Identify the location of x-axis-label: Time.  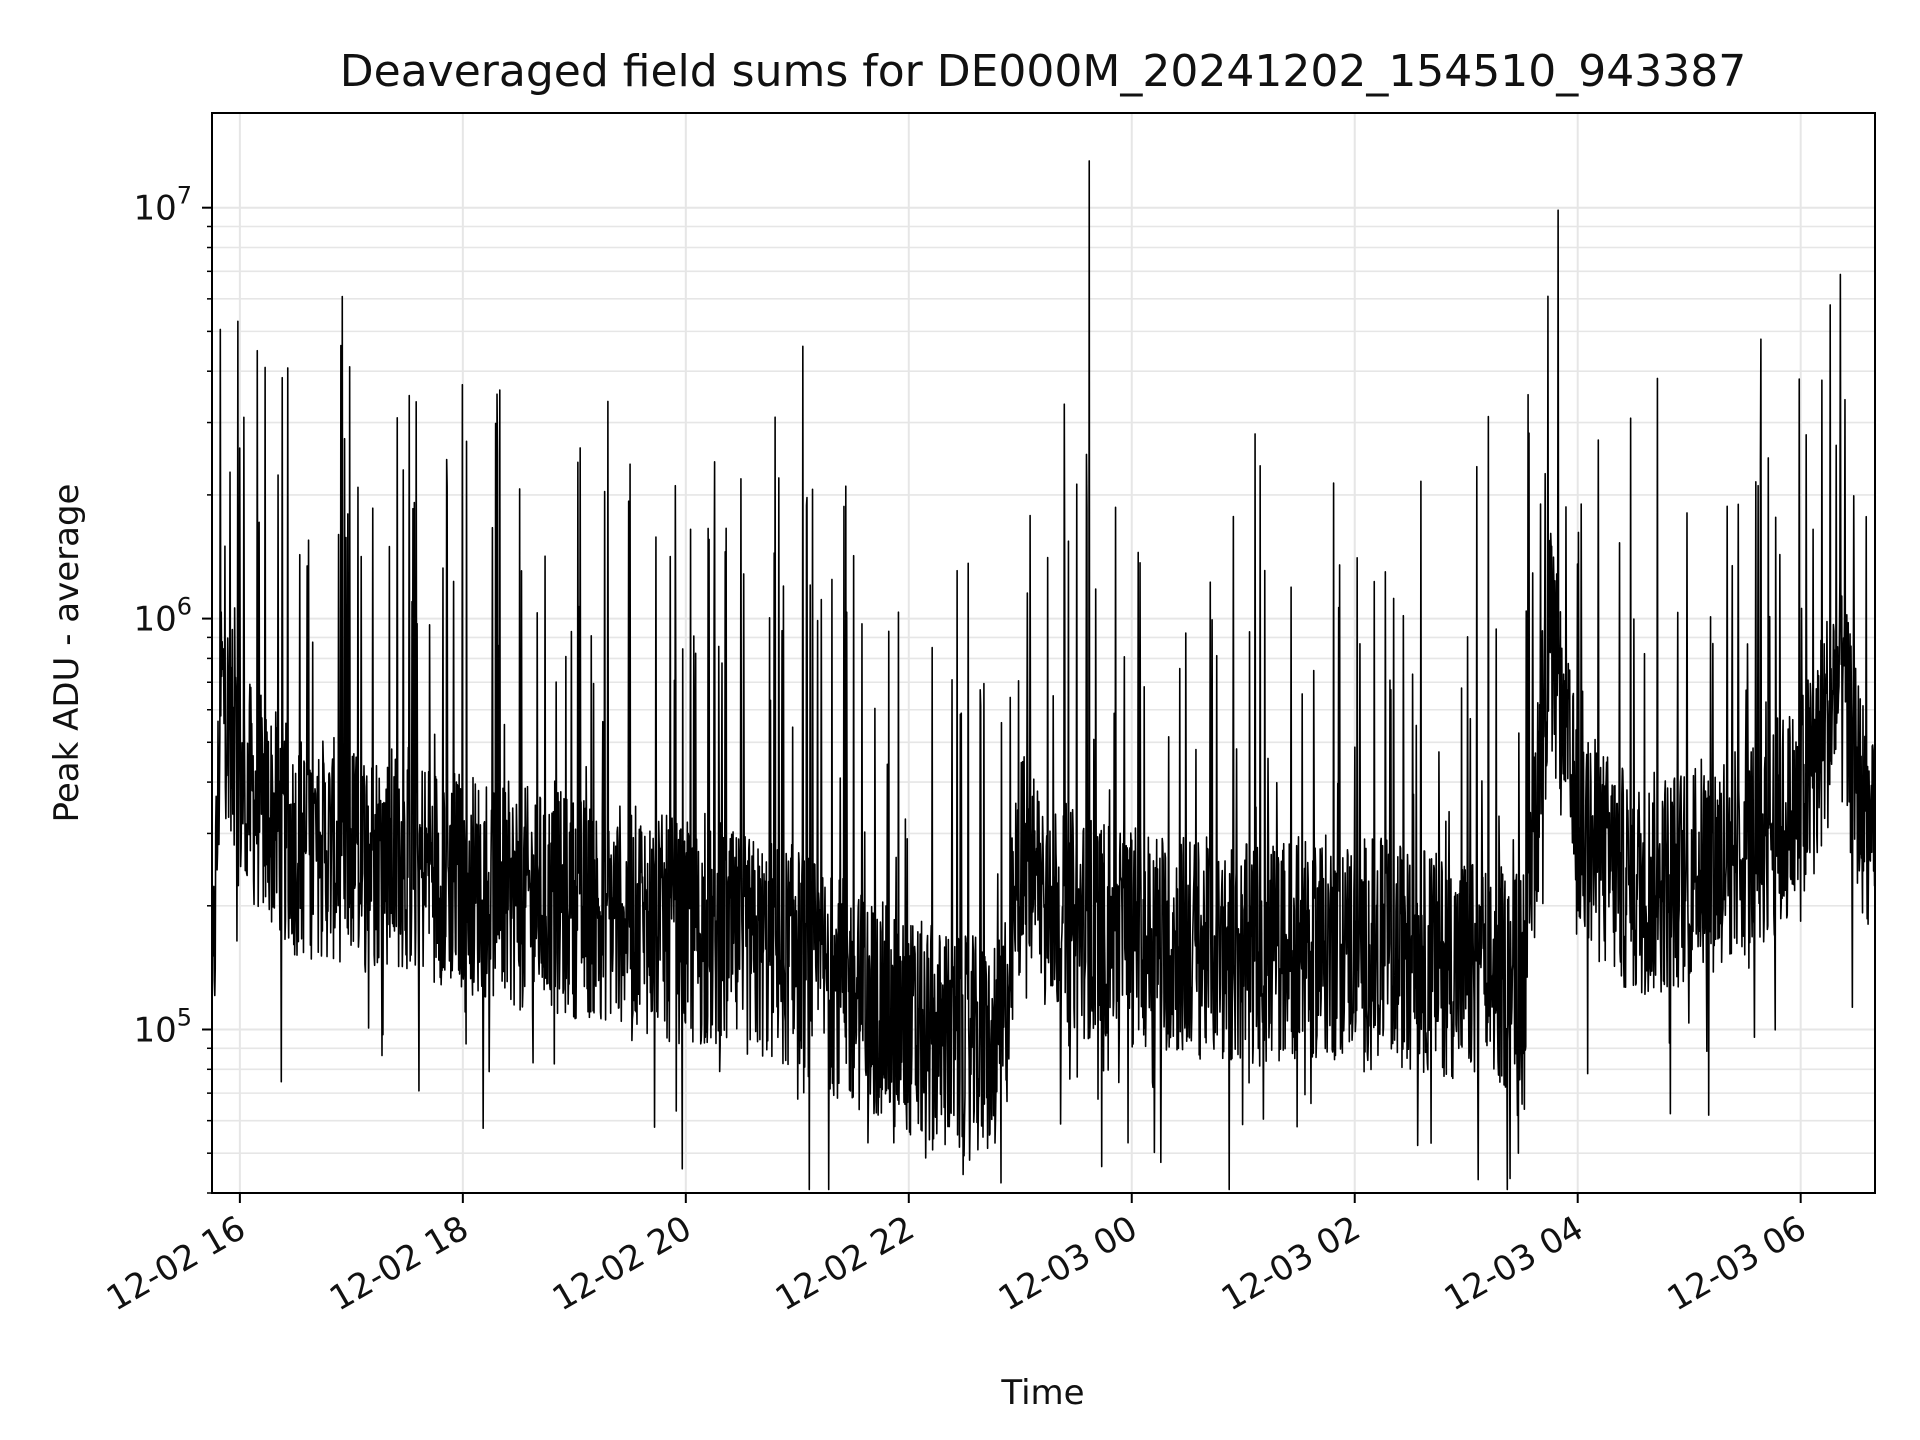
(1042, 1393).